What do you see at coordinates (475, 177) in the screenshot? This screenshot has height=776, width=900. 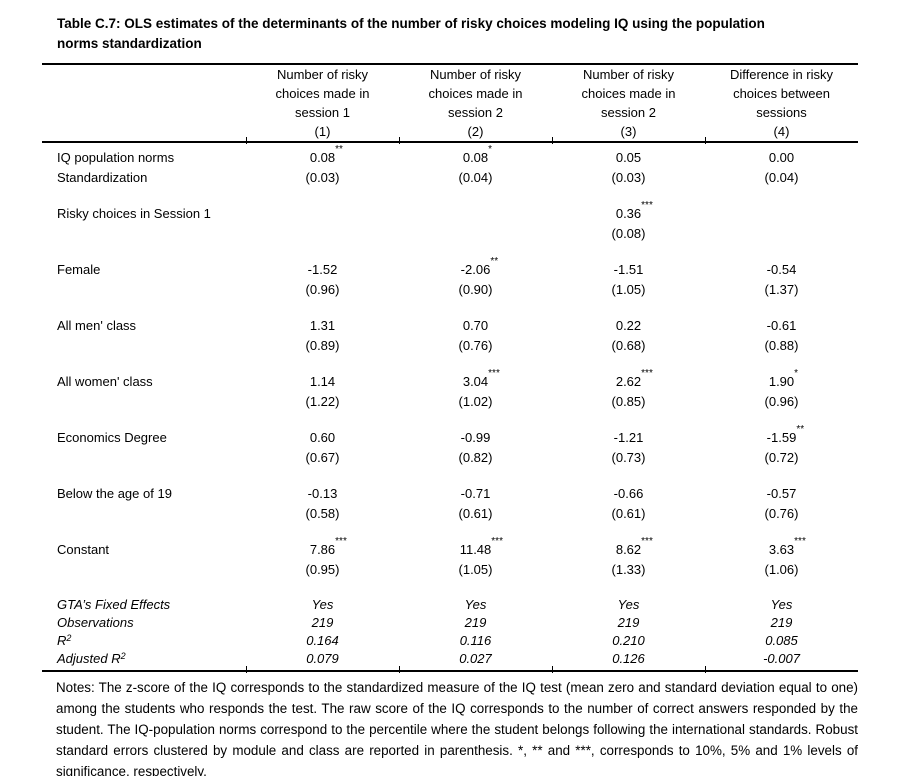 I see `standard-error: (0.04)` at bounding box center [475, 177].